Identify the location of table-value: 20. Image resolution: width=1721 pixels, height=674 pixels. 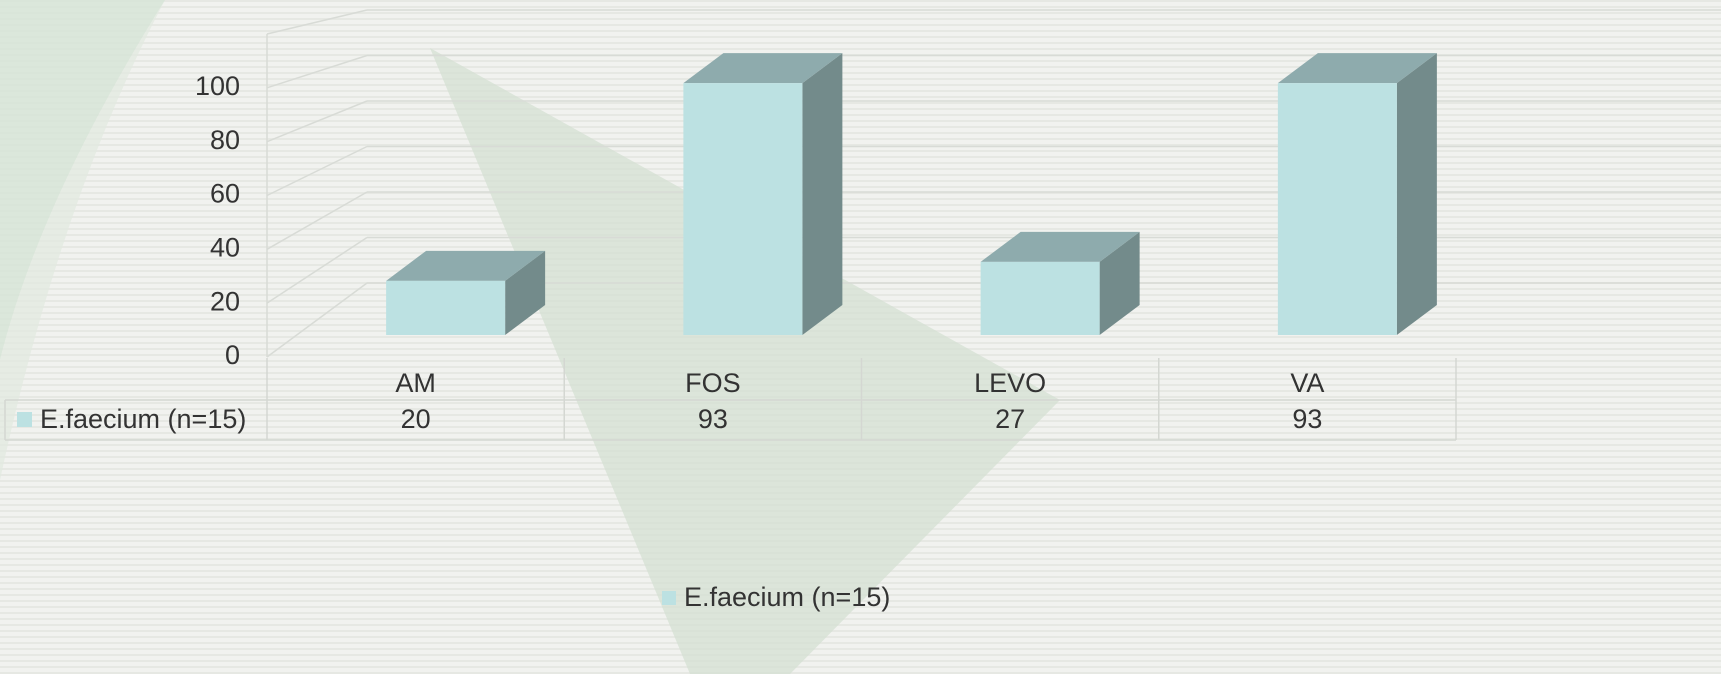
(416, 419).